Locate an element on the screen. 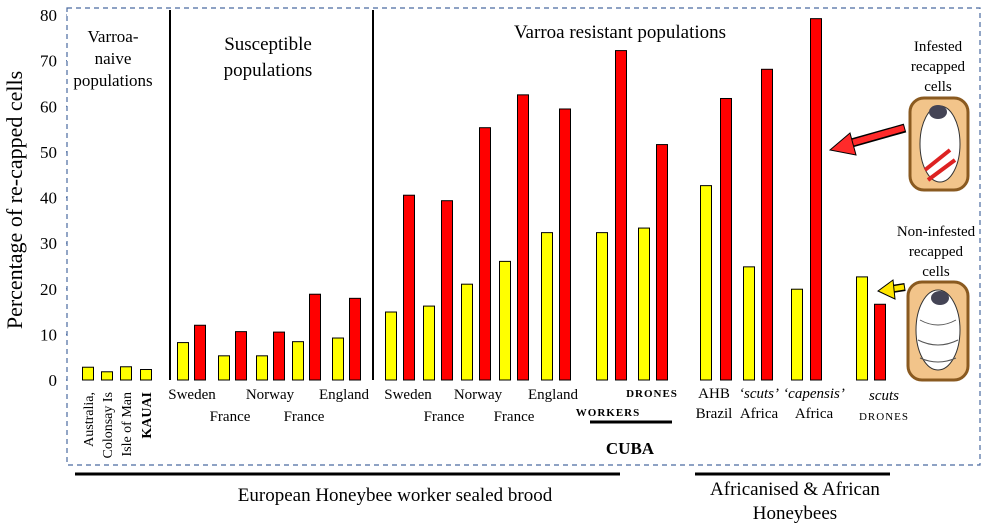  y-tick-label: 70 is located at coordinates (48, 61).